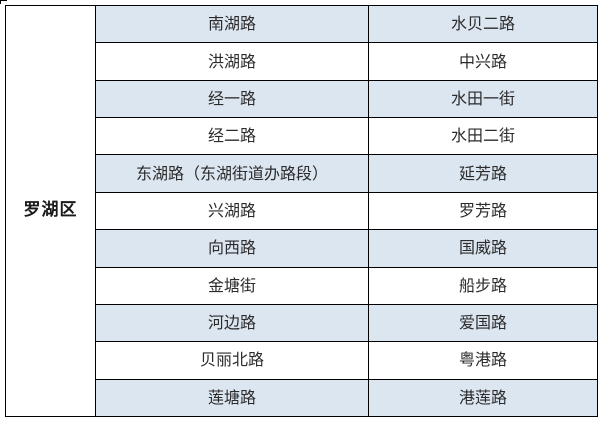  What do you see at coordinates (232, 248) in the screenshot?
I see `road-name-cell-primary: 向西路` at bounding box center [232, 248].